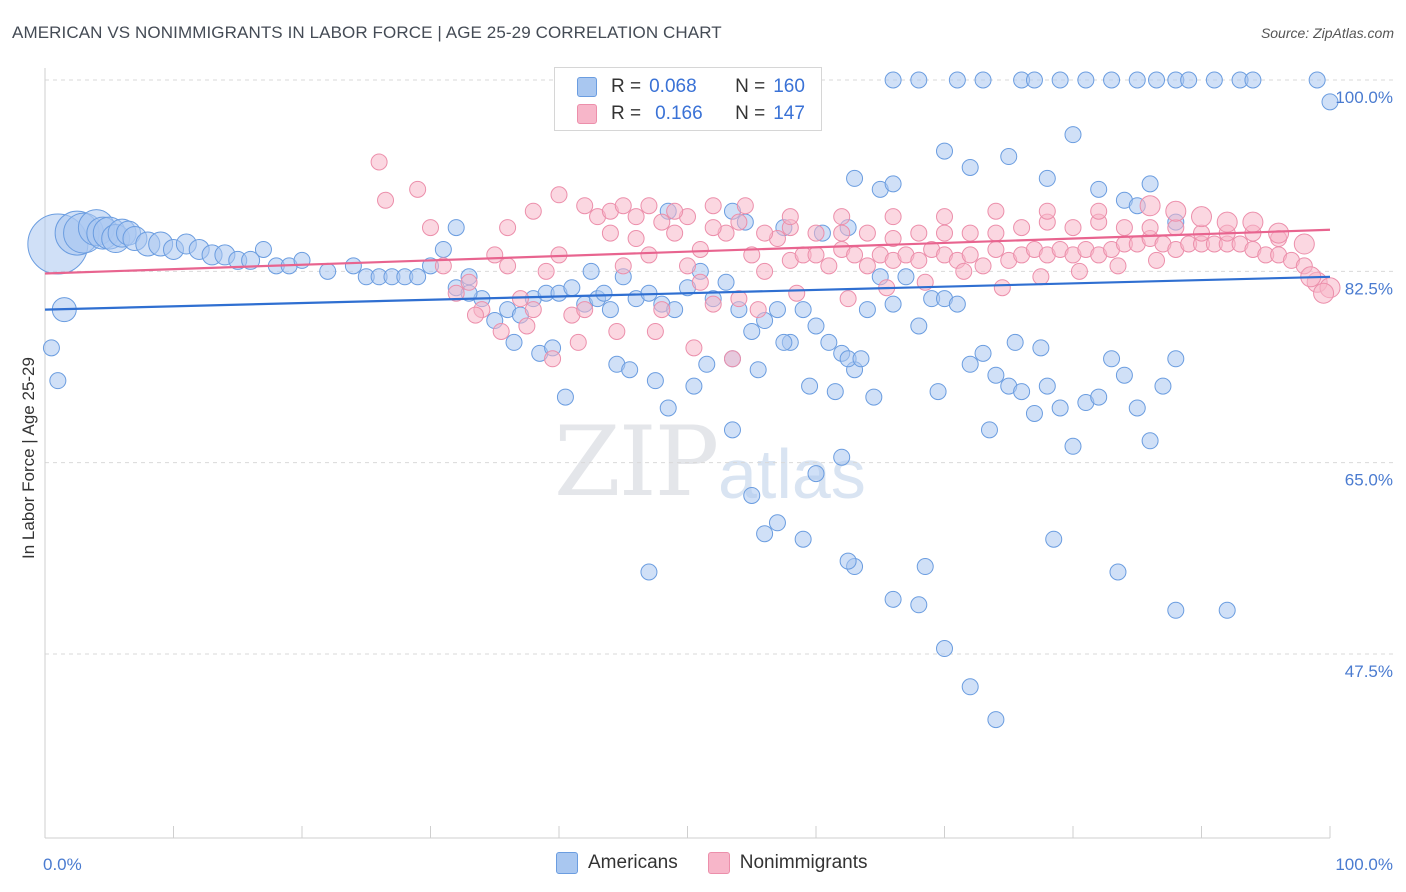  What do you see at coordinates (617, 863) in the screenshot?
I see `legend-item-americans: Americans` at bounding box center [617, 863].